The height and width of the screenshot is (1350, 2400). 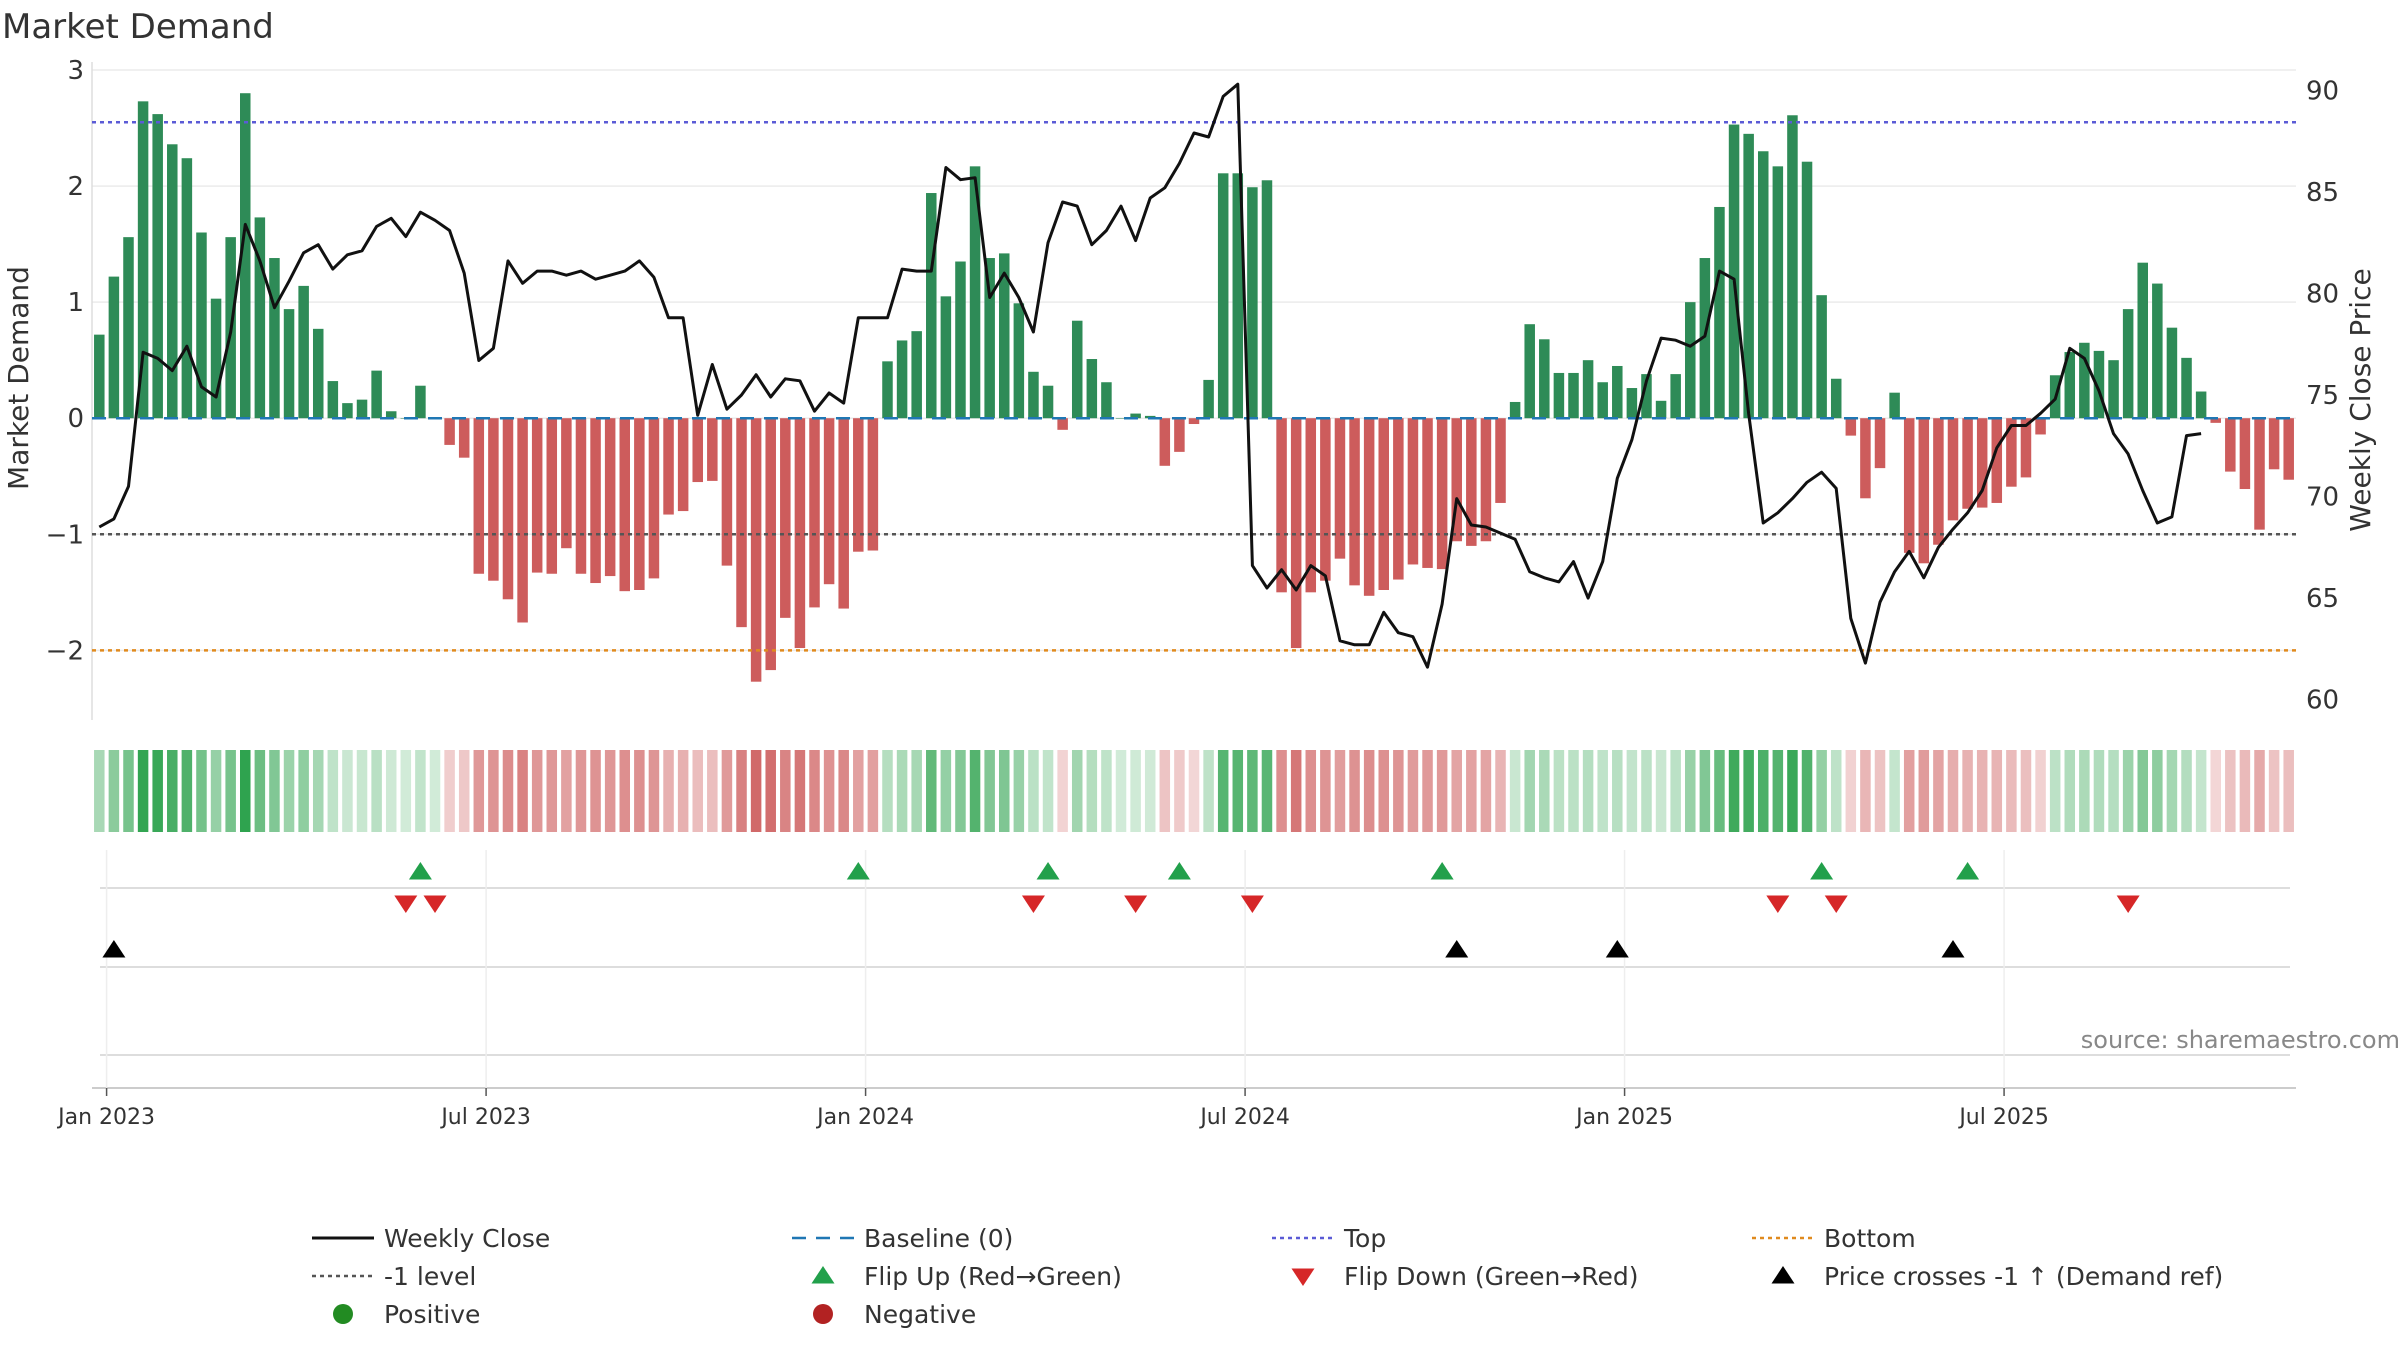 I want to click on chart-title: Market Demand, so click(x=138, y=27).